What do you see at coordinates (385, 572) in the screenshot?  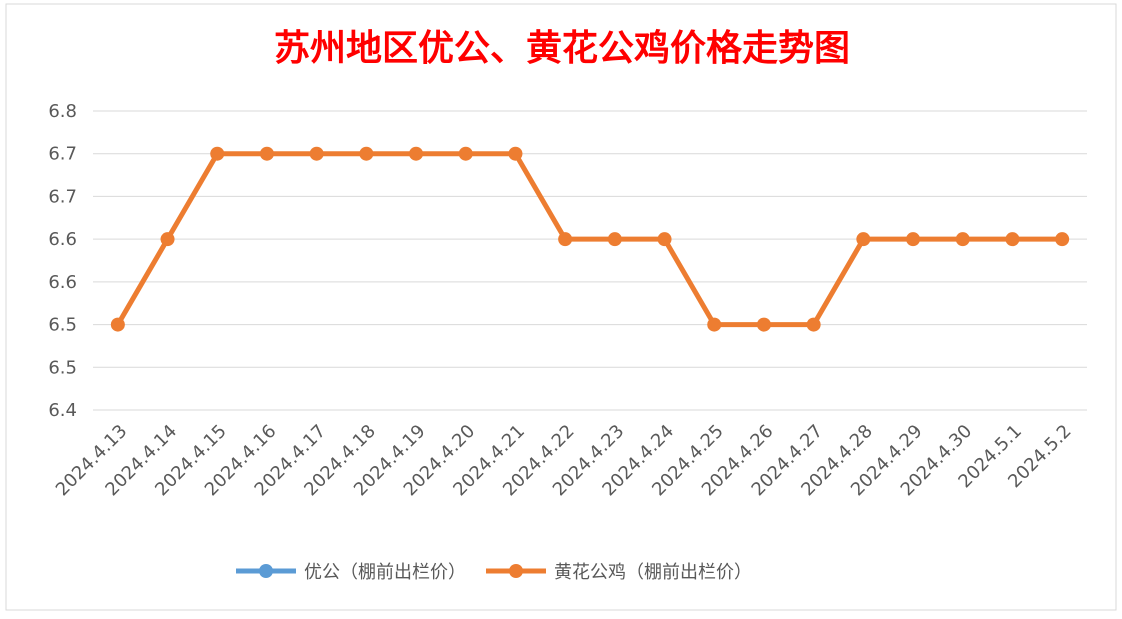 I see `legend-label: 优公（棚前出栏价）` at bounding box center [385, 572].